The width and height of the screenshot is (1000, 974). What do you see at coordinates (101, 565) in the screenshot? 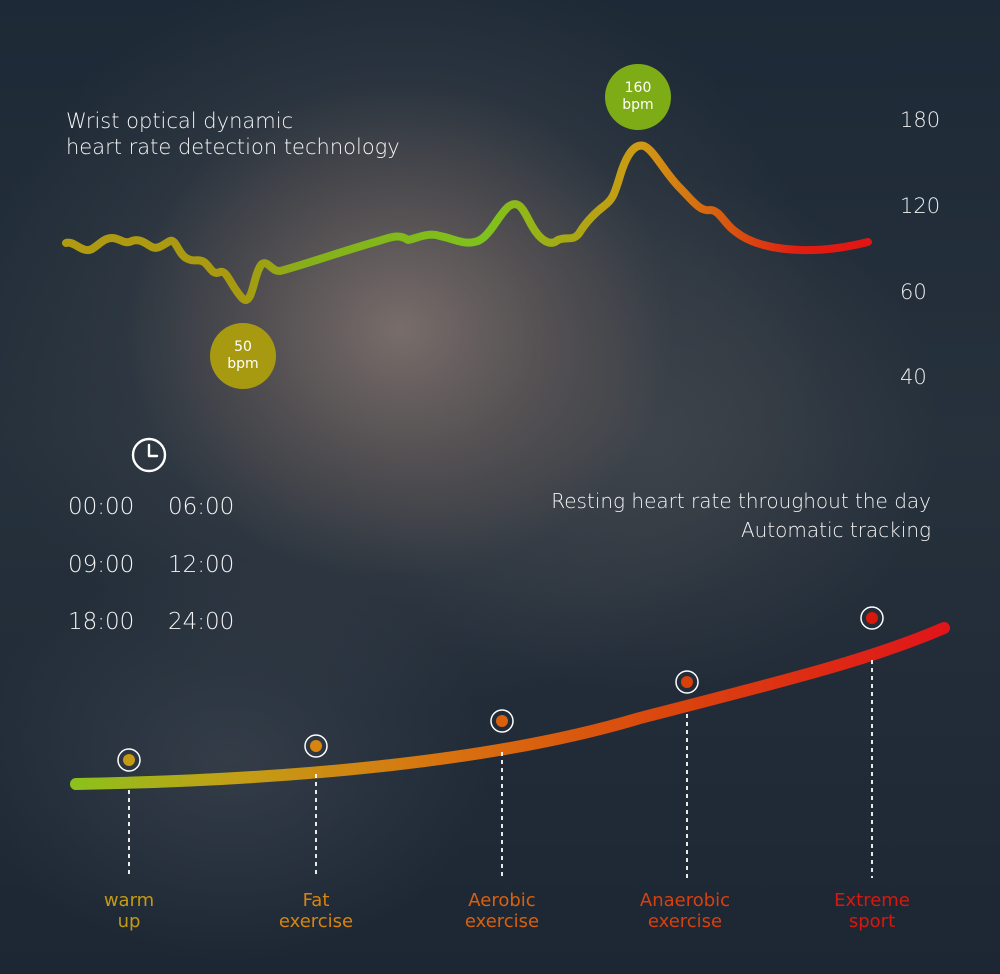
I see `time-0900: 09:00` at bounding box center [101, 565].